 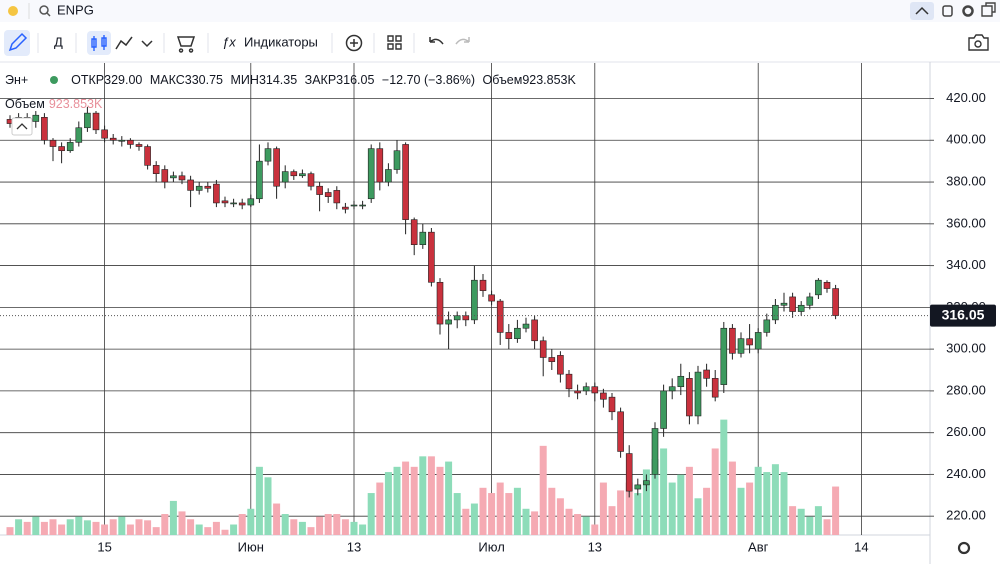 What do you see at coordinates (22, 126) in the screenshot?
I see `collapse-pane` at bounding box center [22, 126].